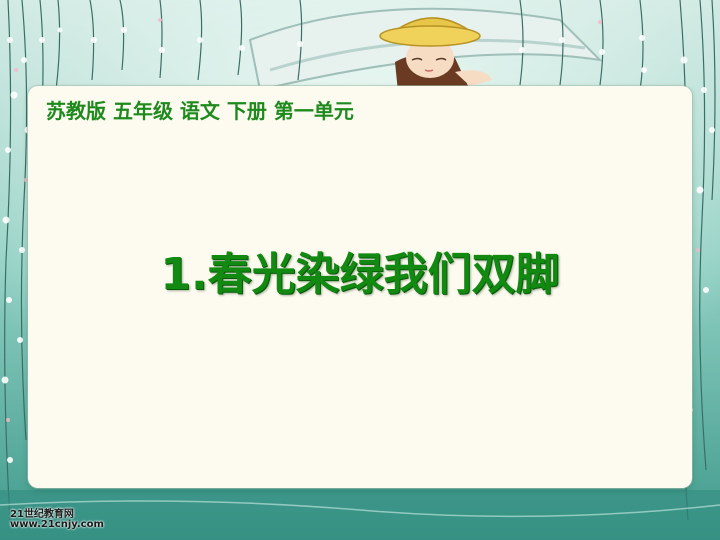  I want to click on watermark-line-1: 21世纪教育网, so click(42, 514).